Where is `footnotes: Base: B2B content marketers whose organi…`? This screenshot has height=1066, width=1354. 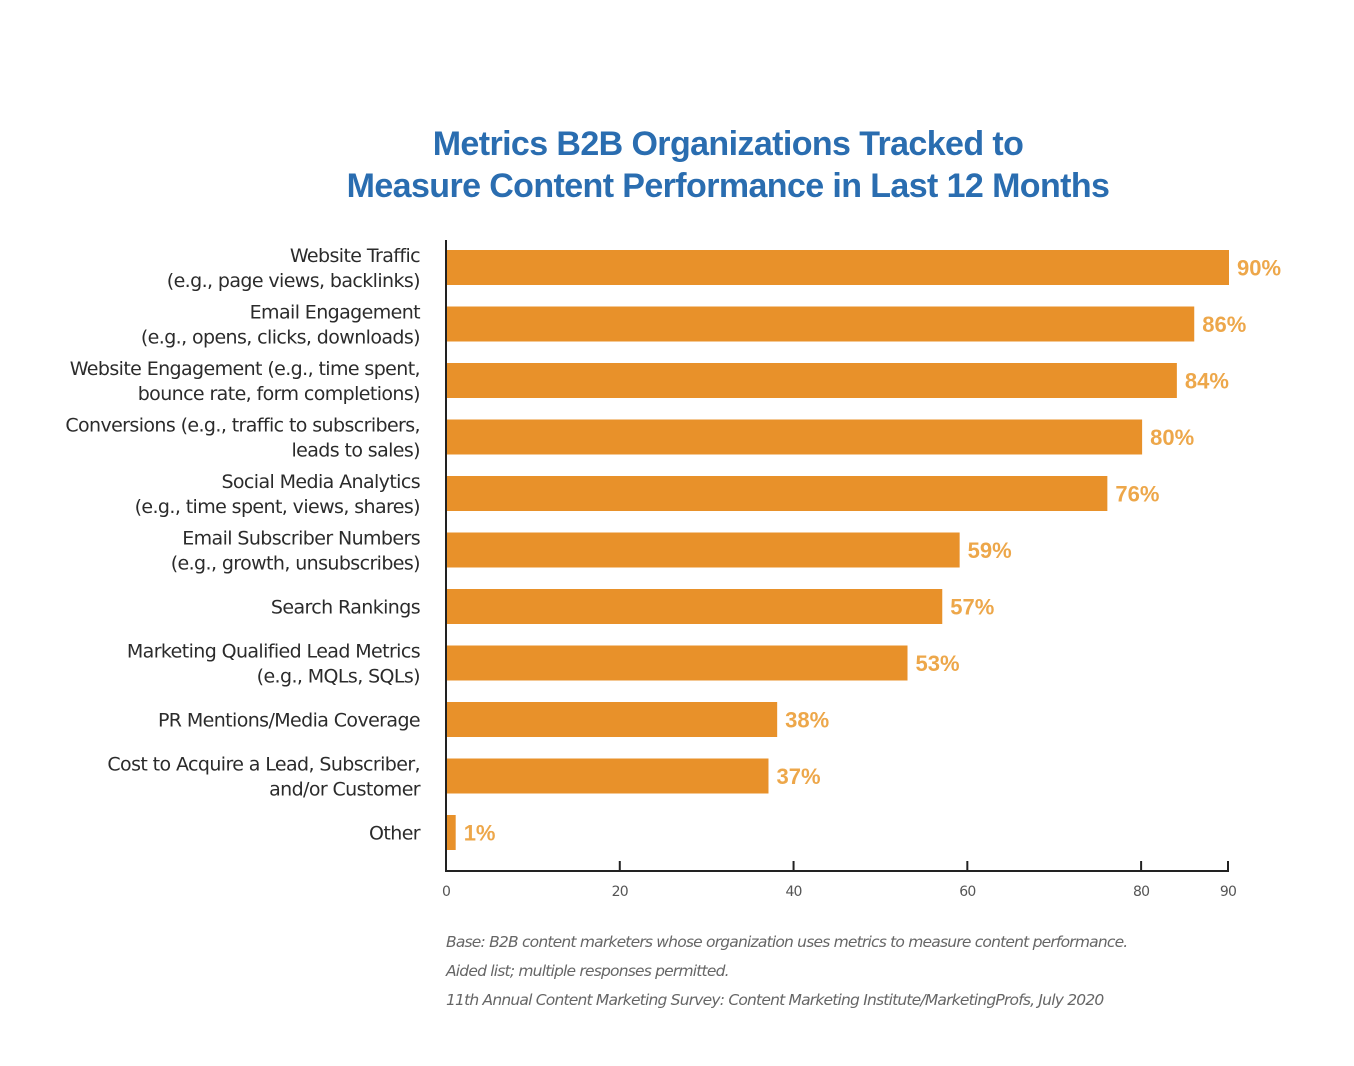
footnotes: Base: B2B content marketers whose organi… is located at coordinates (786, 971).